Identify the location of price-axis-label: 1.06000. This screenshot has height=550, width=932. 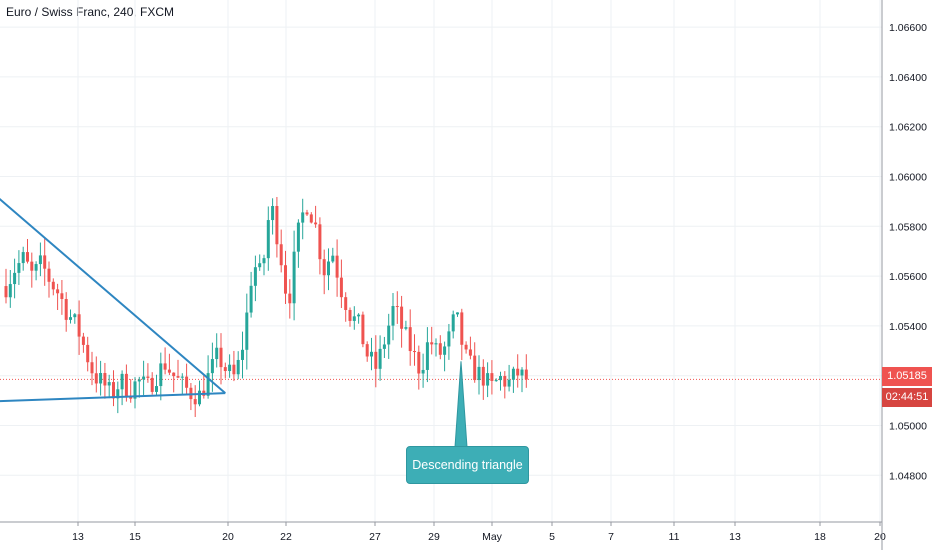
(908, 178).